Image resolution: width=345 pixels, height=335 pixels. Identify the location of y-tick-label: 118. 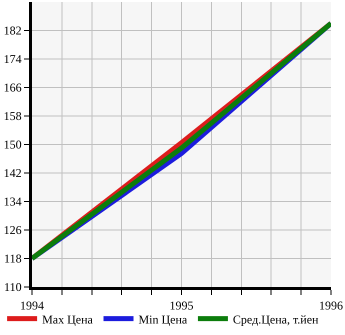
(13, 259).